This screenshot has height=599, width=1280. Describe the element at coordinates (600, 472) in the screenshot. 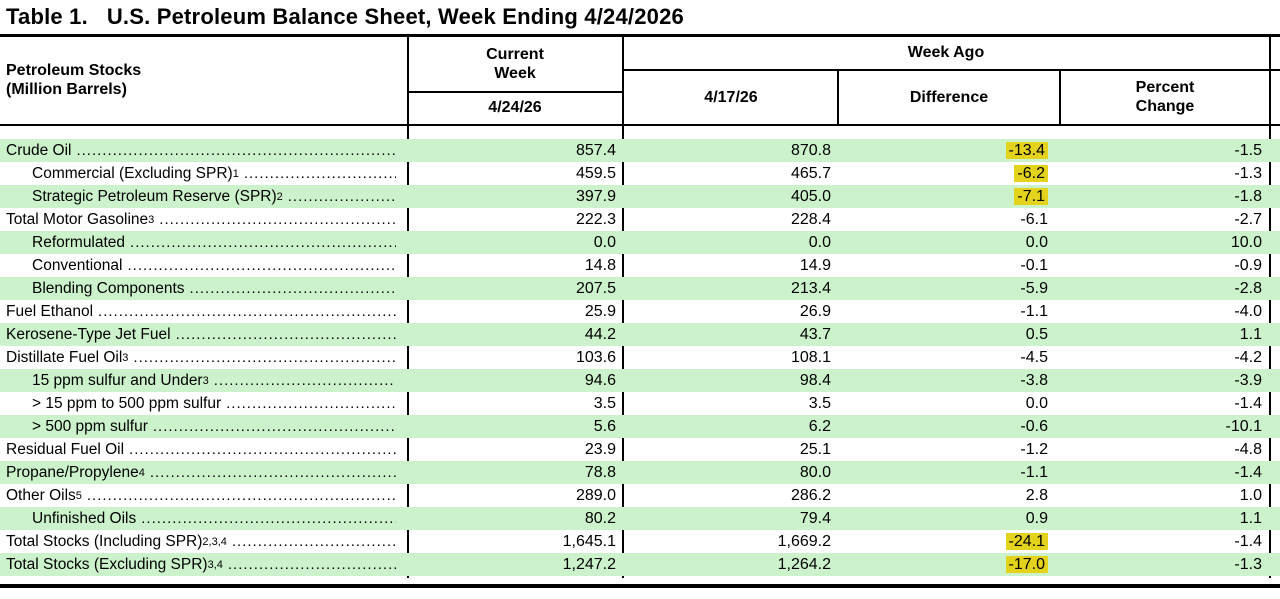

I see `current-week-value: 78.8` at that location.